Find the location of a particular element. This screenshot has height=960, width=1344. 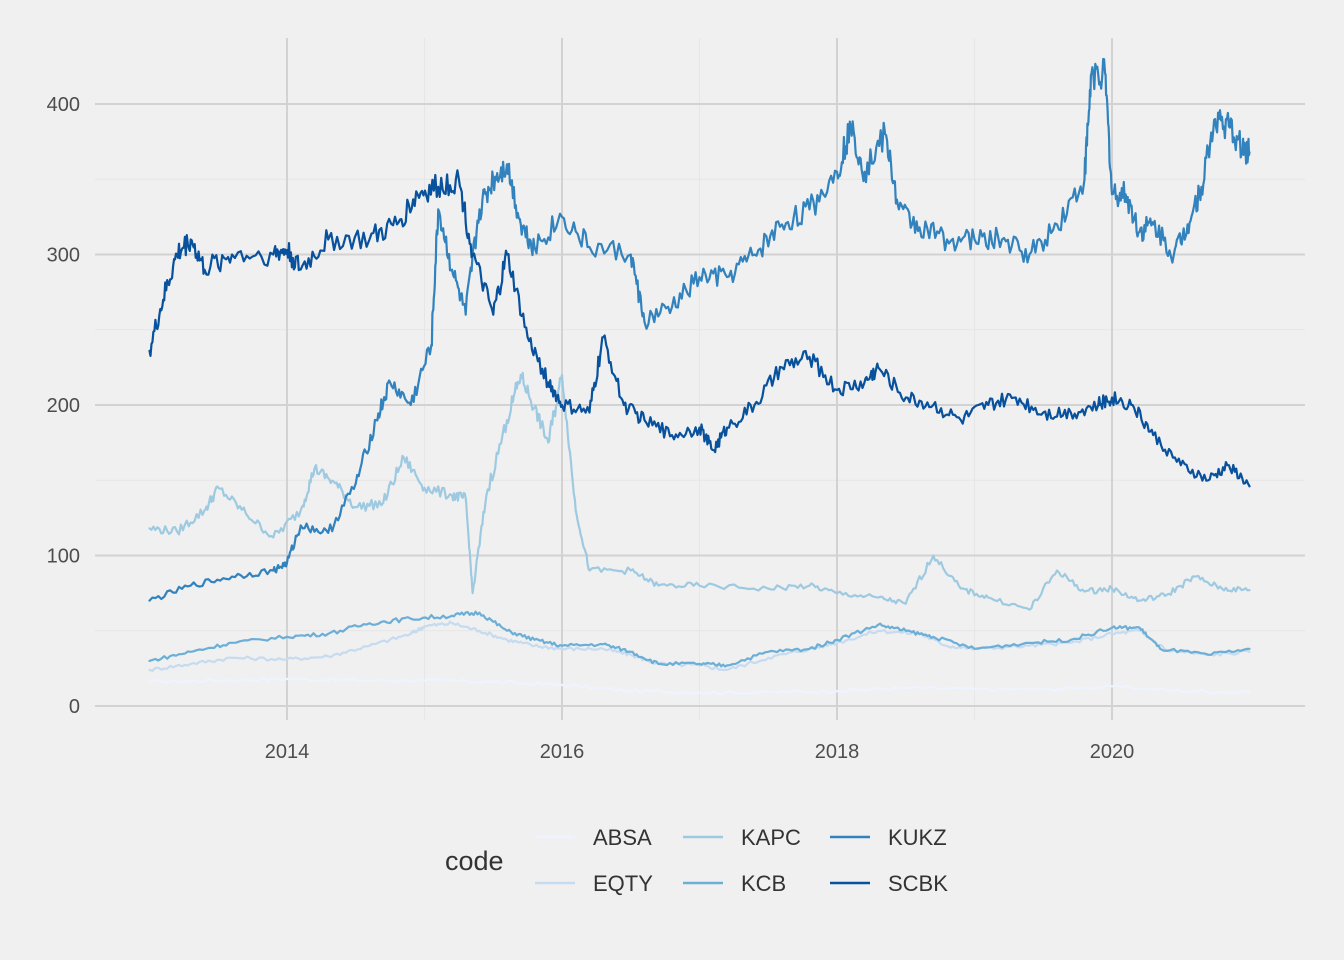

y-tick-label: 400 is located at coordinates (63, 105).